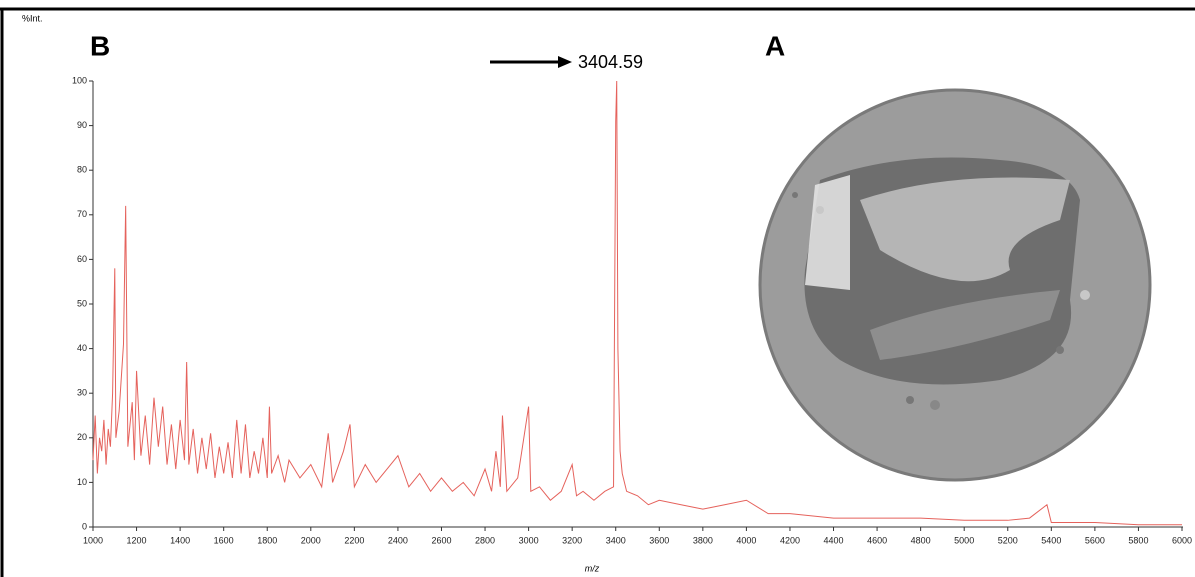 This screenshot has width=1195, height=577. Describe the element at coordinates (82, 125) in the screenshot. I see `y-tick-label: 90` at that location.